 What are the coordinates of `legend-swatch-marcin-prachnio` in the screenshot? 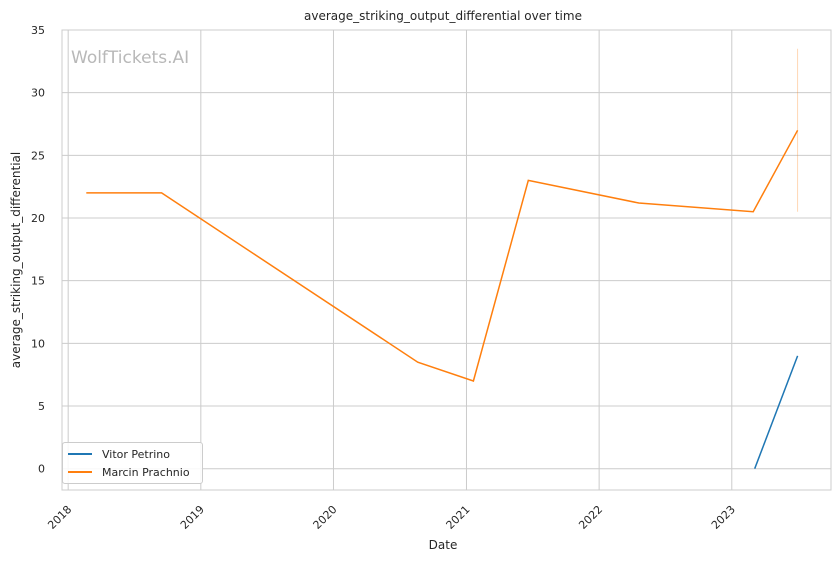 It's located at (80, 472).